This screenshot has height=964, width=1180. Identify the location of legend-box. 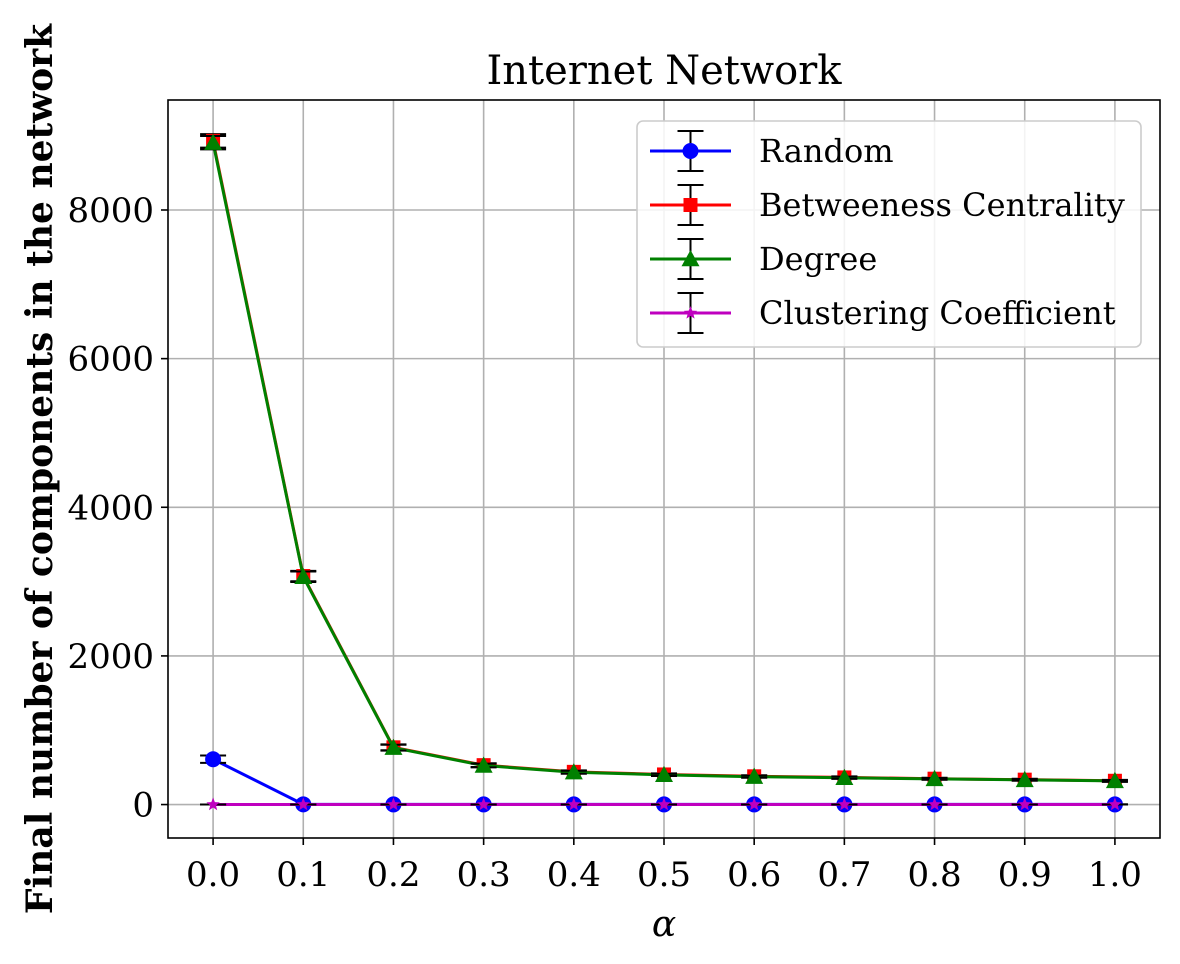
(889, 234).